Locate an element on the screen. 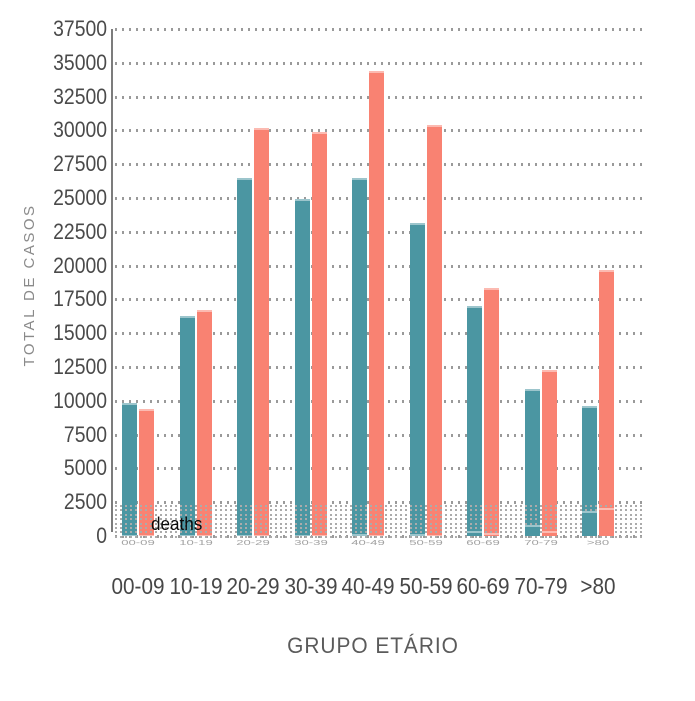  y-tick-label: 35000 is located at coordinates (80, 62).